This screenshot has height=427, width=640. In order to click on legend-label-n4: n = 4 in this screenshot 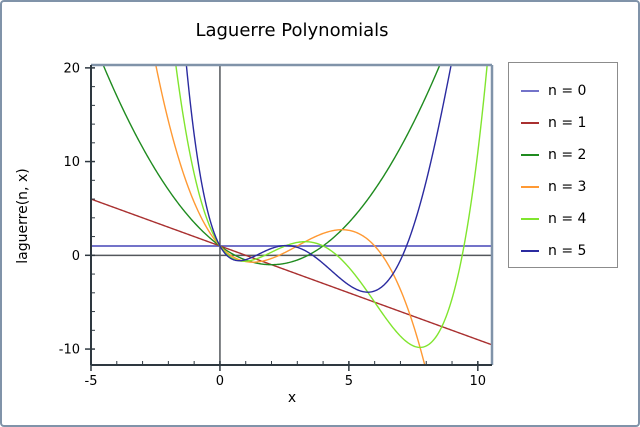, I will do `click(567, 219)`.